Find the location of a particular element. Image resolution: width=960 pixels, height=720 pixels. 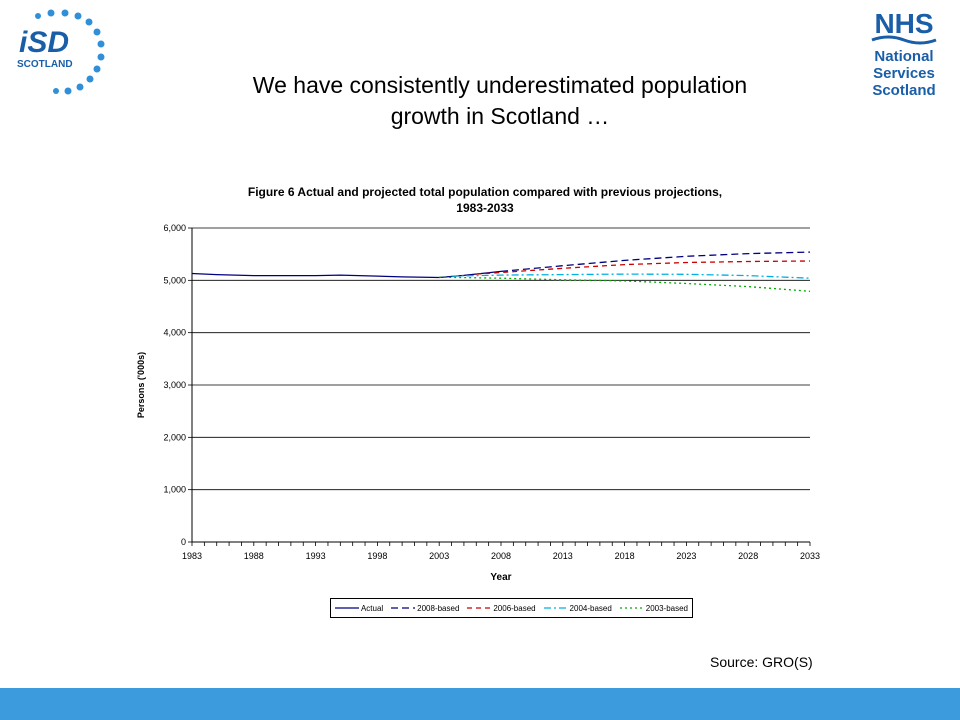

x-tick-label: 1993 is located at coordinates (316, 556).